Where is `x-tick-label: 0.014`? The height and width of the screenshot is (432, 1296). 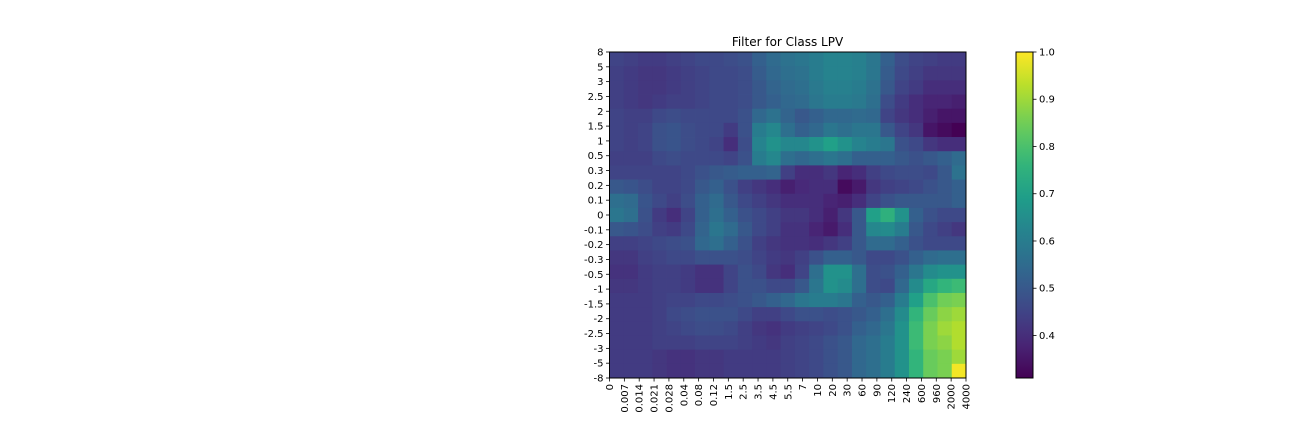 x-tick-label: 0.014 is located at coordinates (640, 398).